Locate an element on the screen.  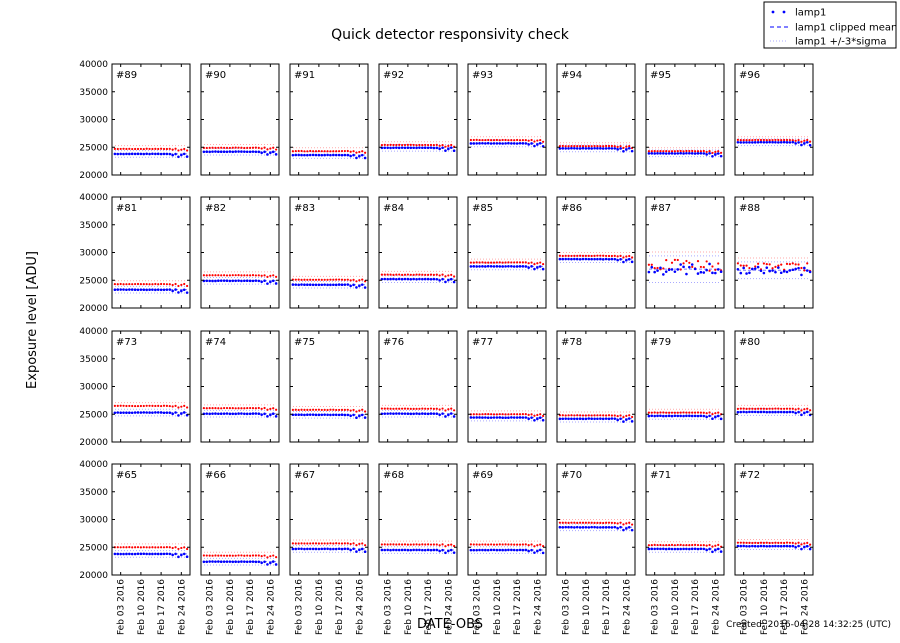
x-tick-label: Feb 03 2016 is located at coordinates (122, 607).